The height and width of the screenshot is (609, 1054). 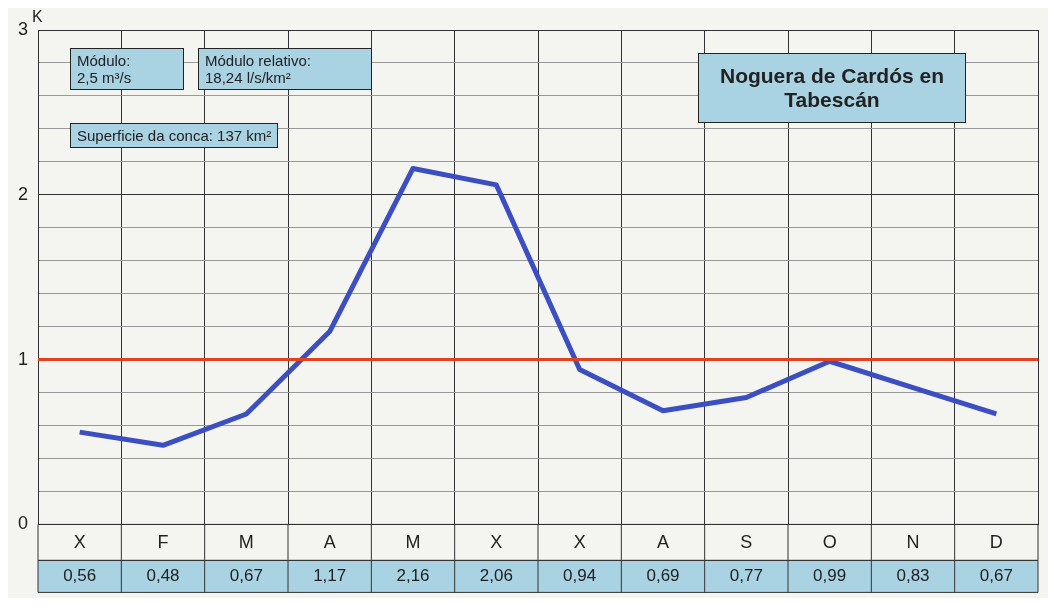 What do you see at coordinates (663, 576) in the screenshot?
I see `data-label: 0,69` at bounding box center [663, 576].